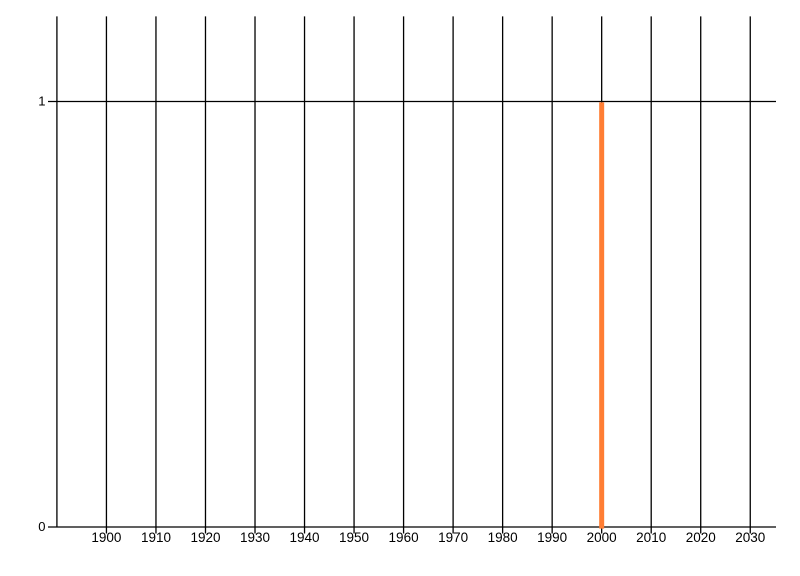 This screenshot has width=800, height=576. I want to click on x-tick-label: 2030, so click(750, 537).